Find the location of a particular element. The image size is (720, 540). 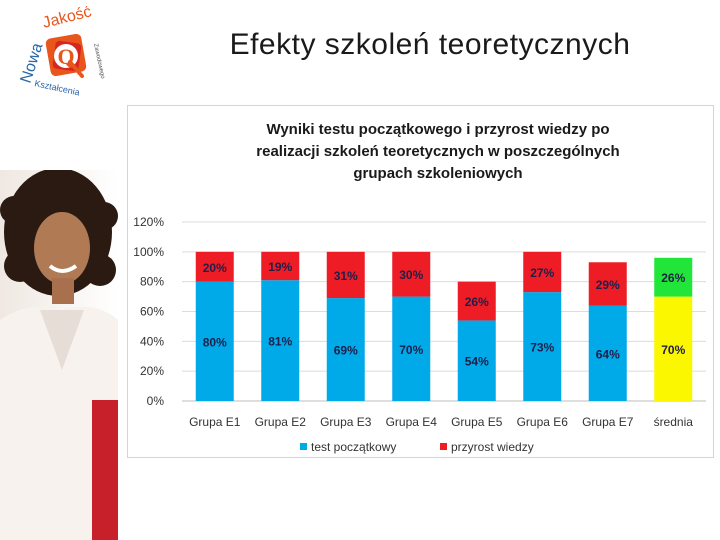

data-label-test-poczatkowy: 73% is located at coordinates (542, 348).